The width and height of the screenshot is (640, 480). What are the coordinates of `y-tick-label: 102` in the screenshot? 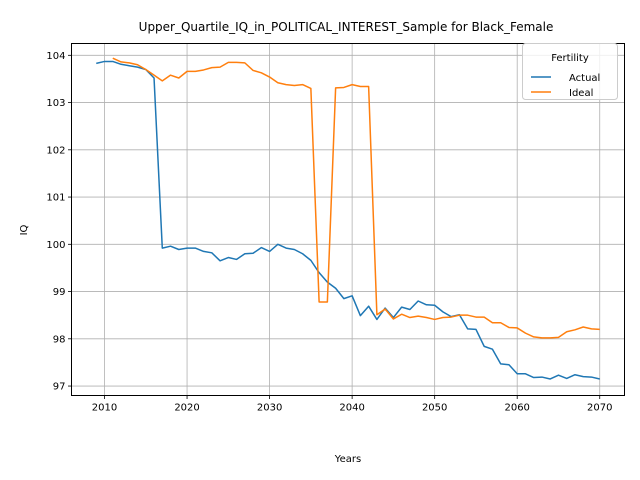 It's located at (55, 150).